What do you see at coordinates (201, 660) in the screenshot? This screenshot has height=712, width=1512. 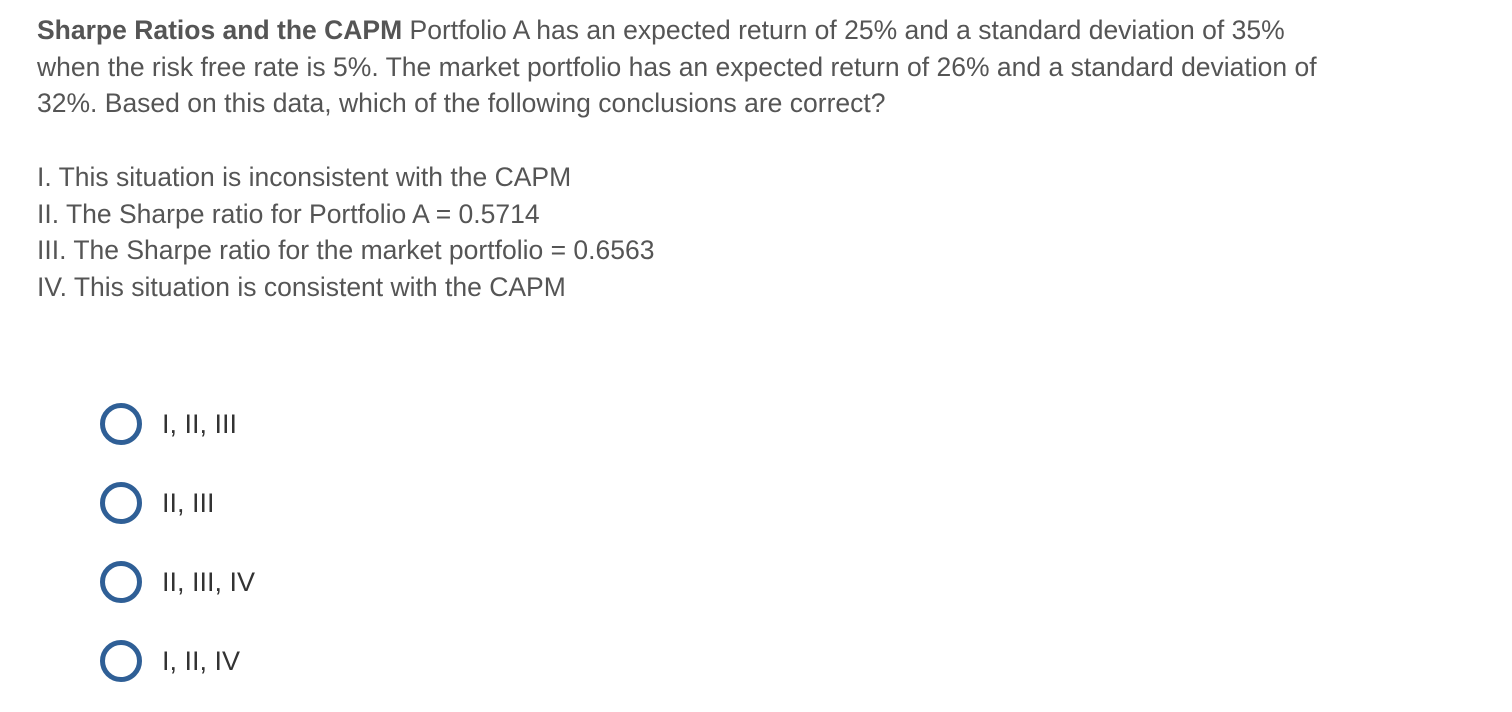 I see `option-label: I, II, IV` at bounding box center [201, 660].